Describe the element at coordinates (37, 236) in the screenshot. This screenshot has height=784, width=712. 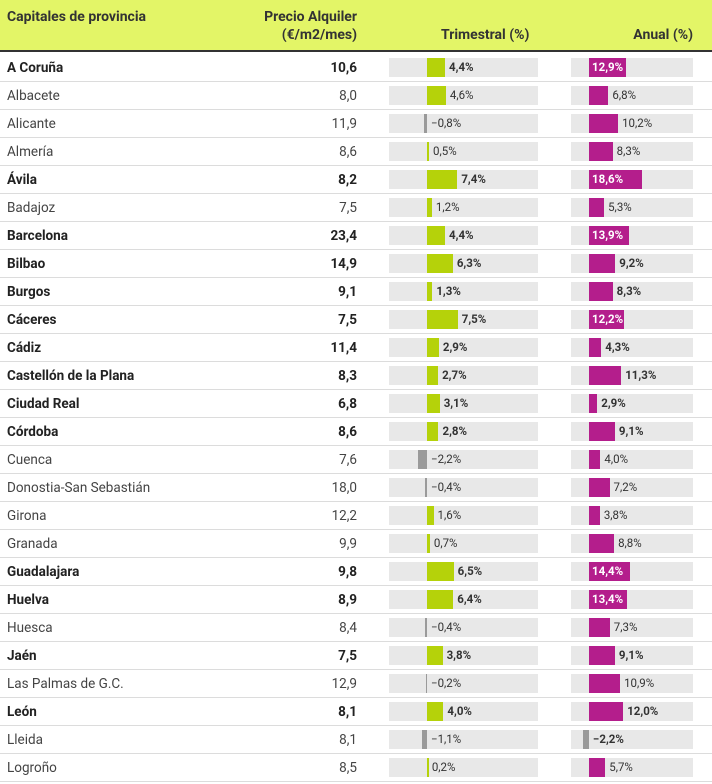
I see `city-name: Barcelona` at that location.